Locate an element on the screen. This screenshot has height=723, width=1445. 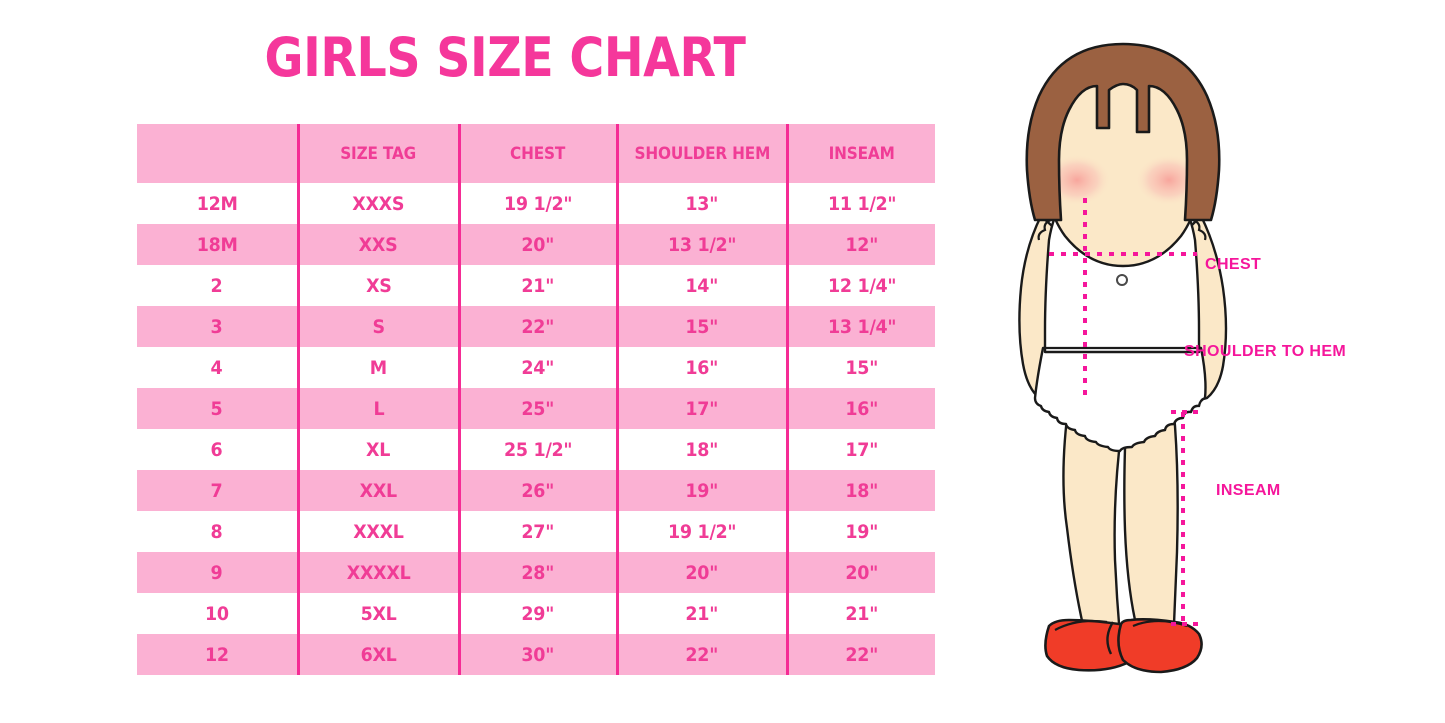
table-row: 7 XXL 26" 19" 18" is located at coordinates (536, 490).